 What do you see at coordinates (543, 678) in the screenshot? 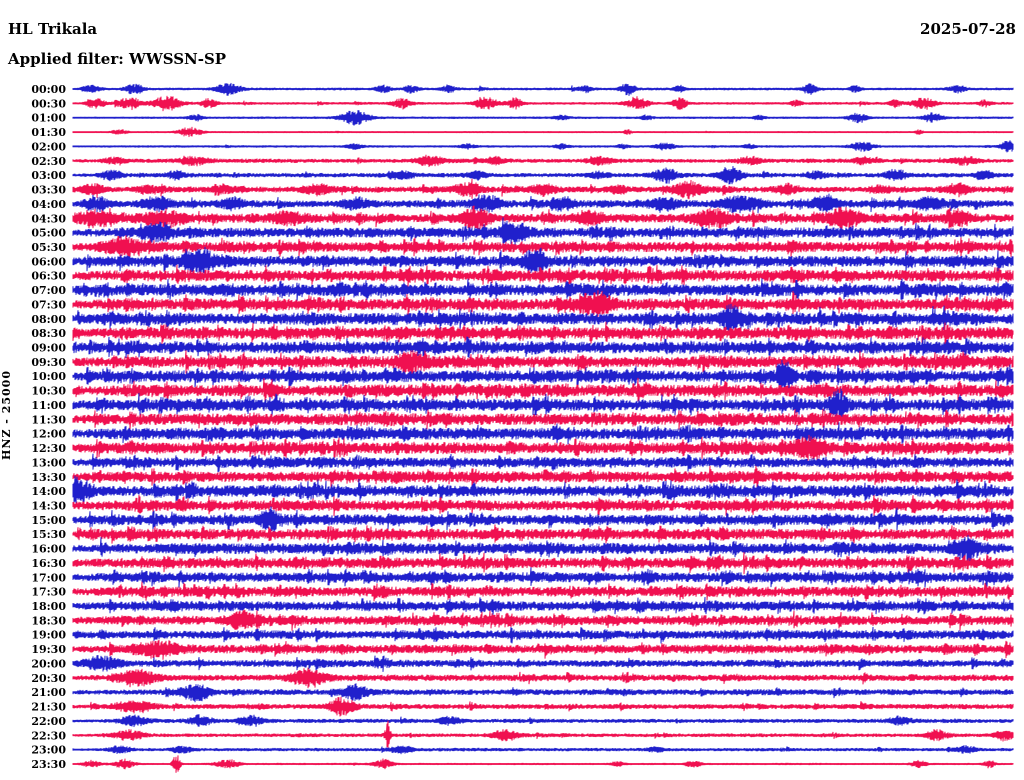
I see `trace-row-2030` at bounding box center [543, 678].